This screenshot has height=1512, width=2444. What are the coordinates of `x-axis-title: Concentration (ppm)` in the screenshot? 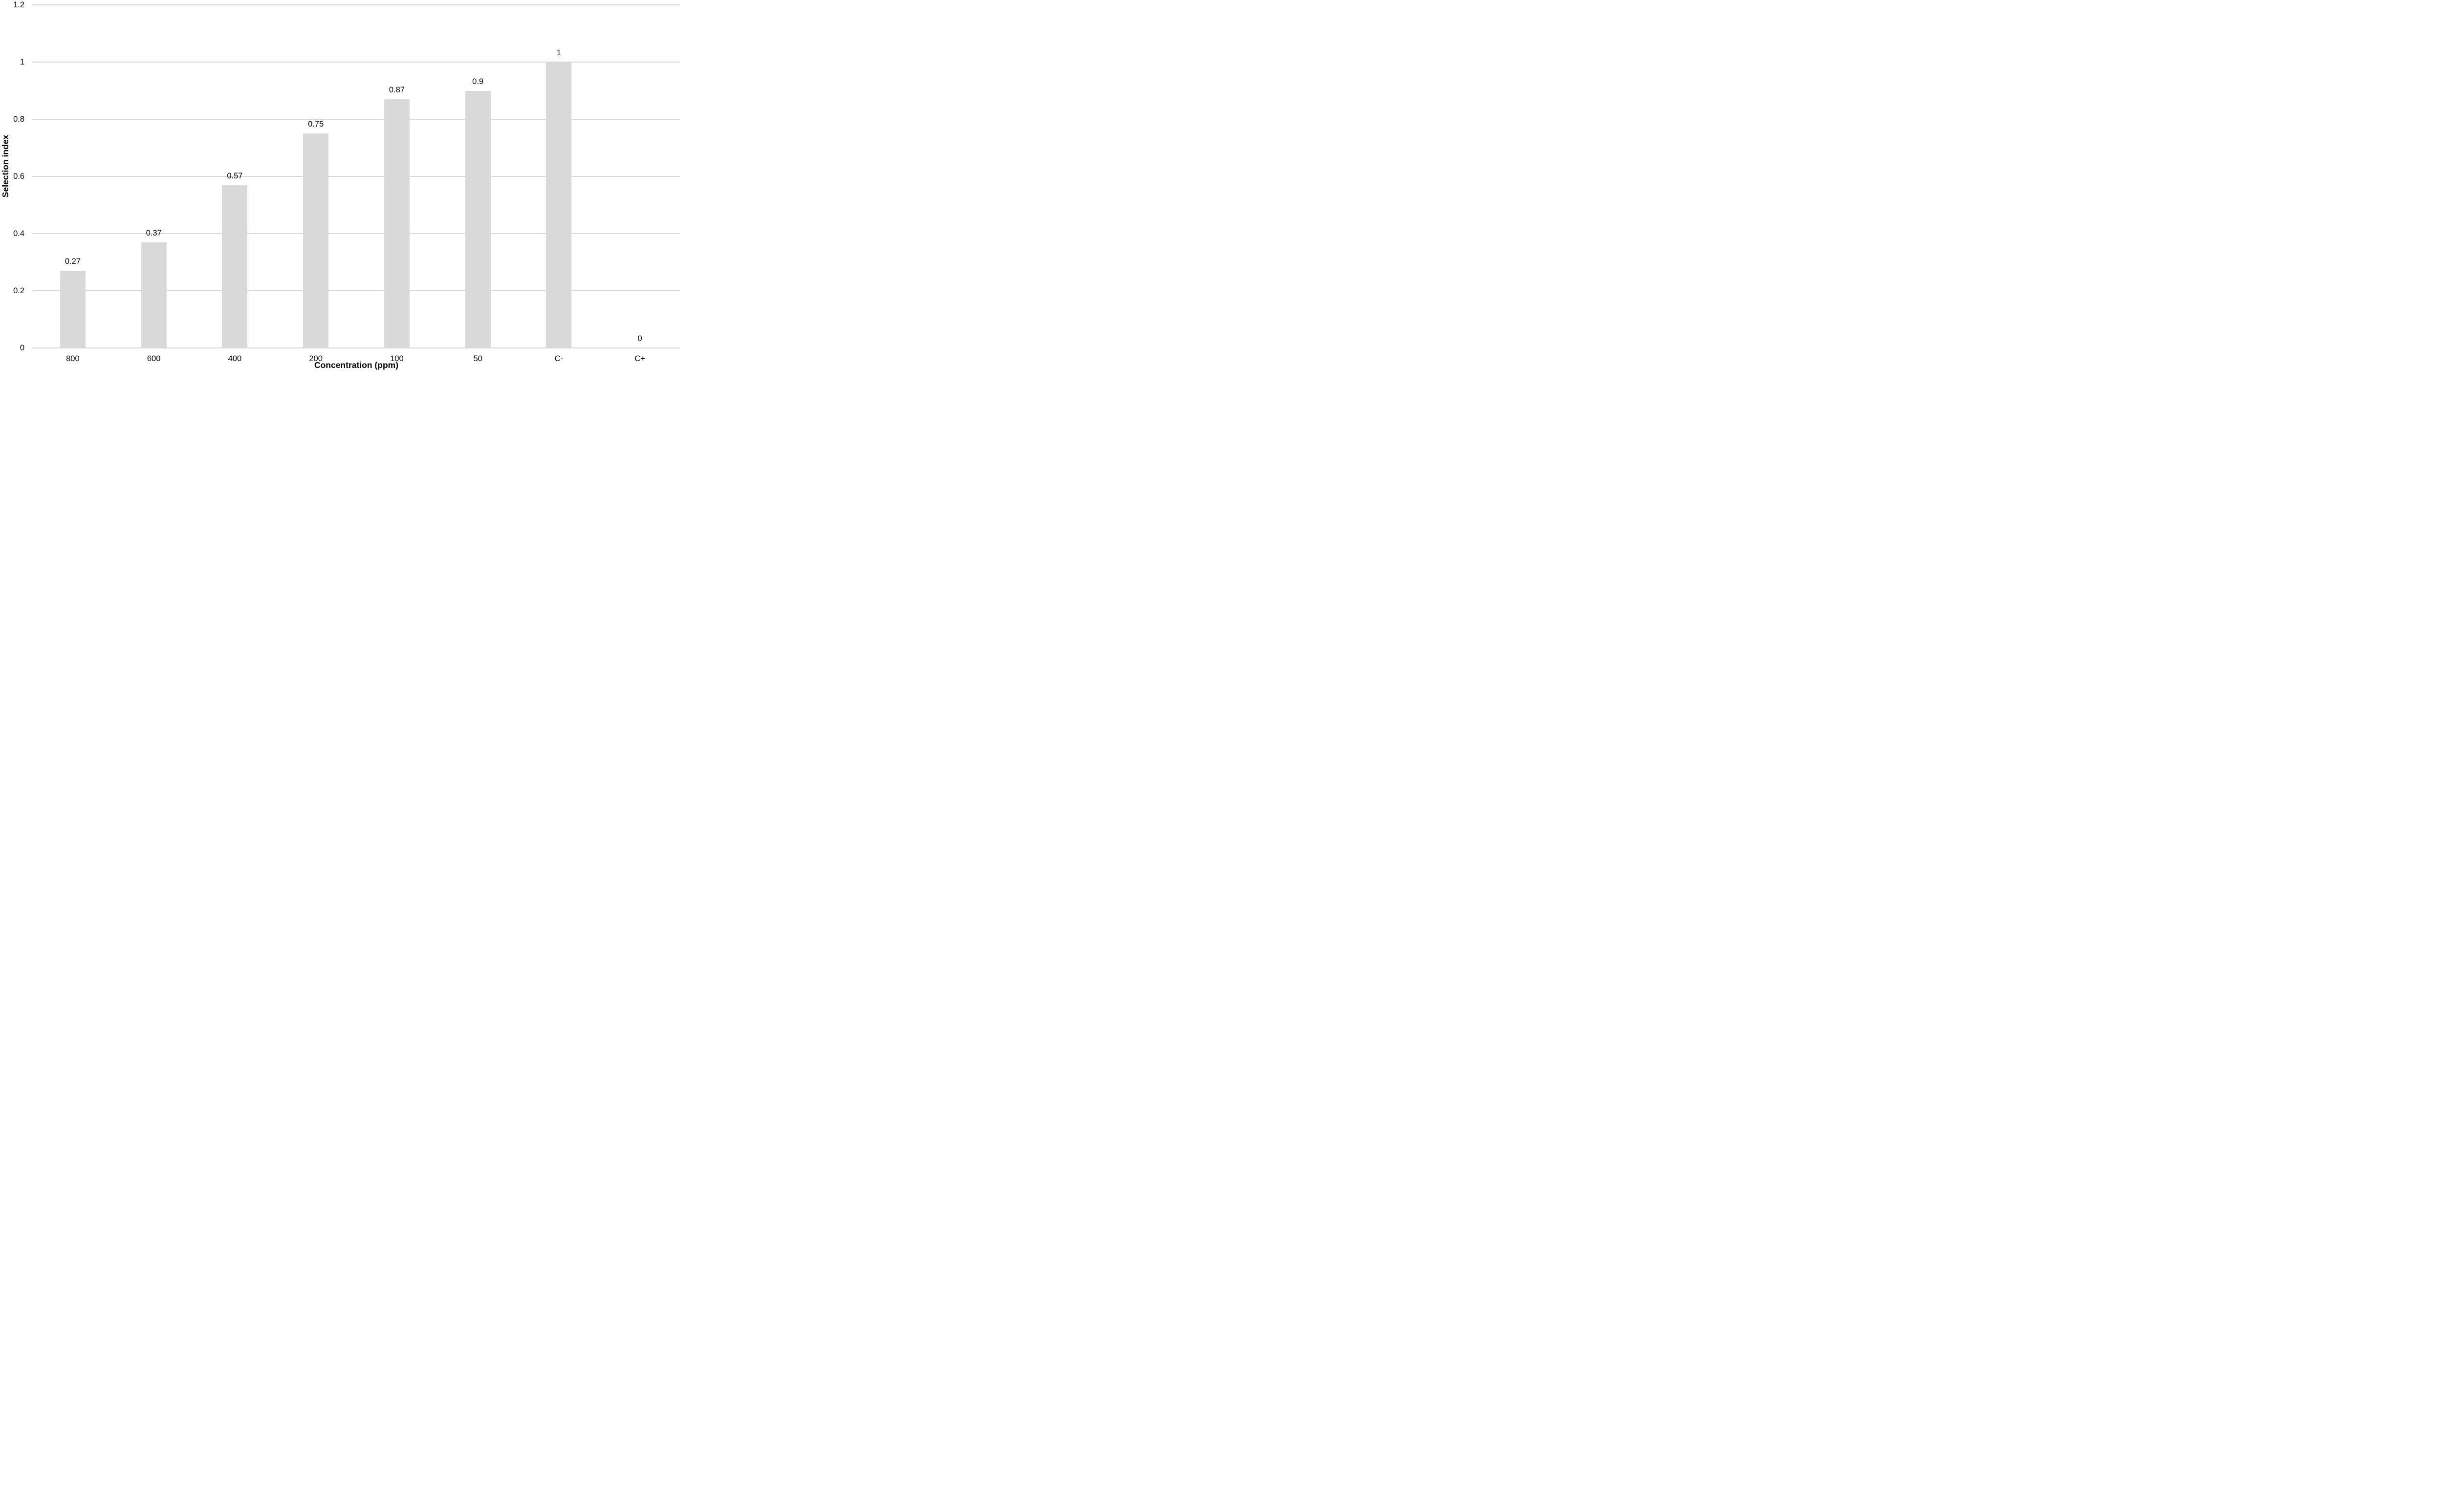 It's located at (356, 365).